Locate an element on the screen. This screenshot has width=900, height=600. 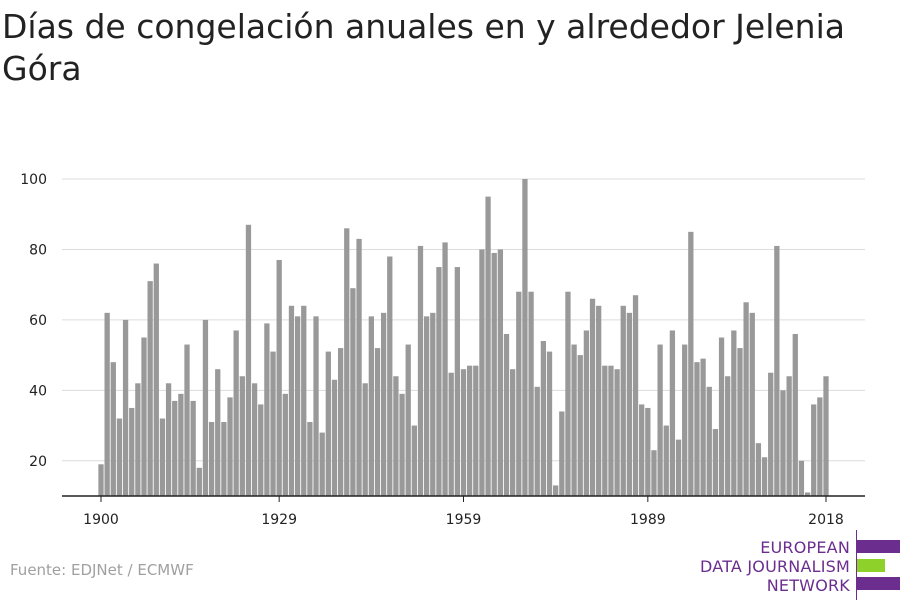
bar-1948 is located at coordinates (396, 436).